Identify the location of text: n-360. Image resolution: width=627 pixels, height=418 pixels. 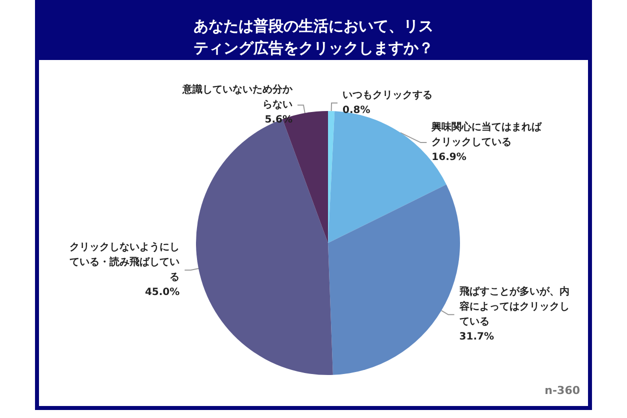
(562, 390).